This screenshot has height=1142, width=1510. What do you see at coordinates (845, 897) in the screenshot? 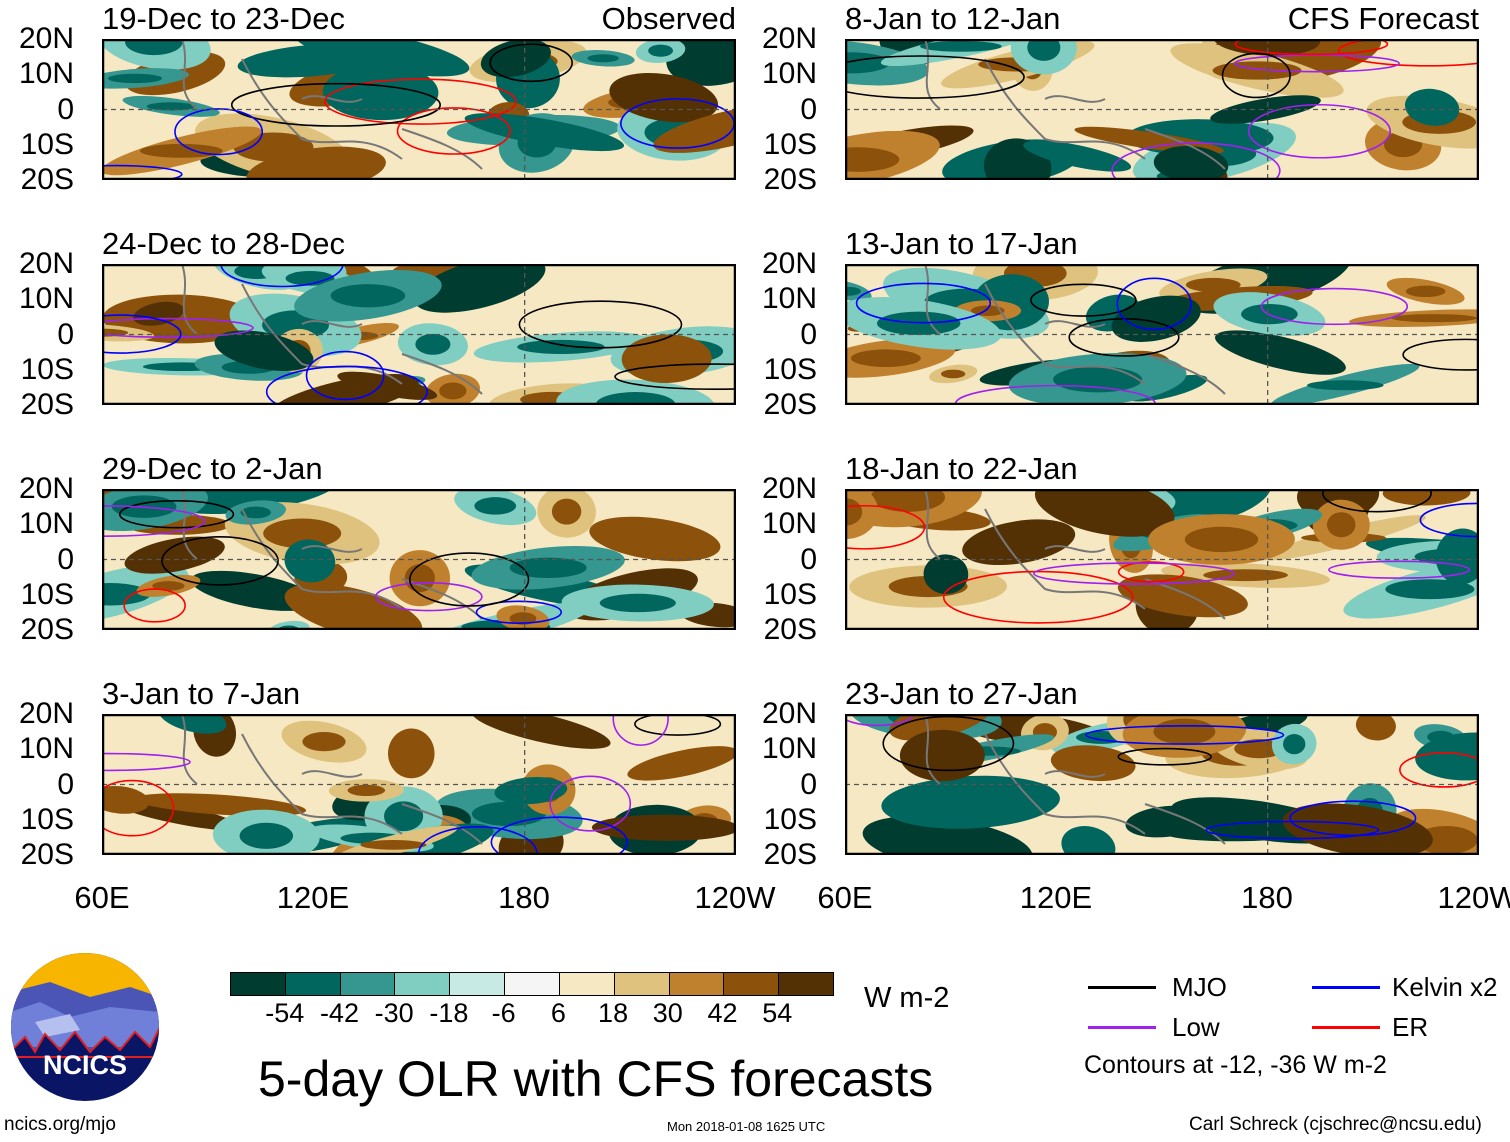
I see `lon-tick-label: 60E` at bounding box center [845, 897].